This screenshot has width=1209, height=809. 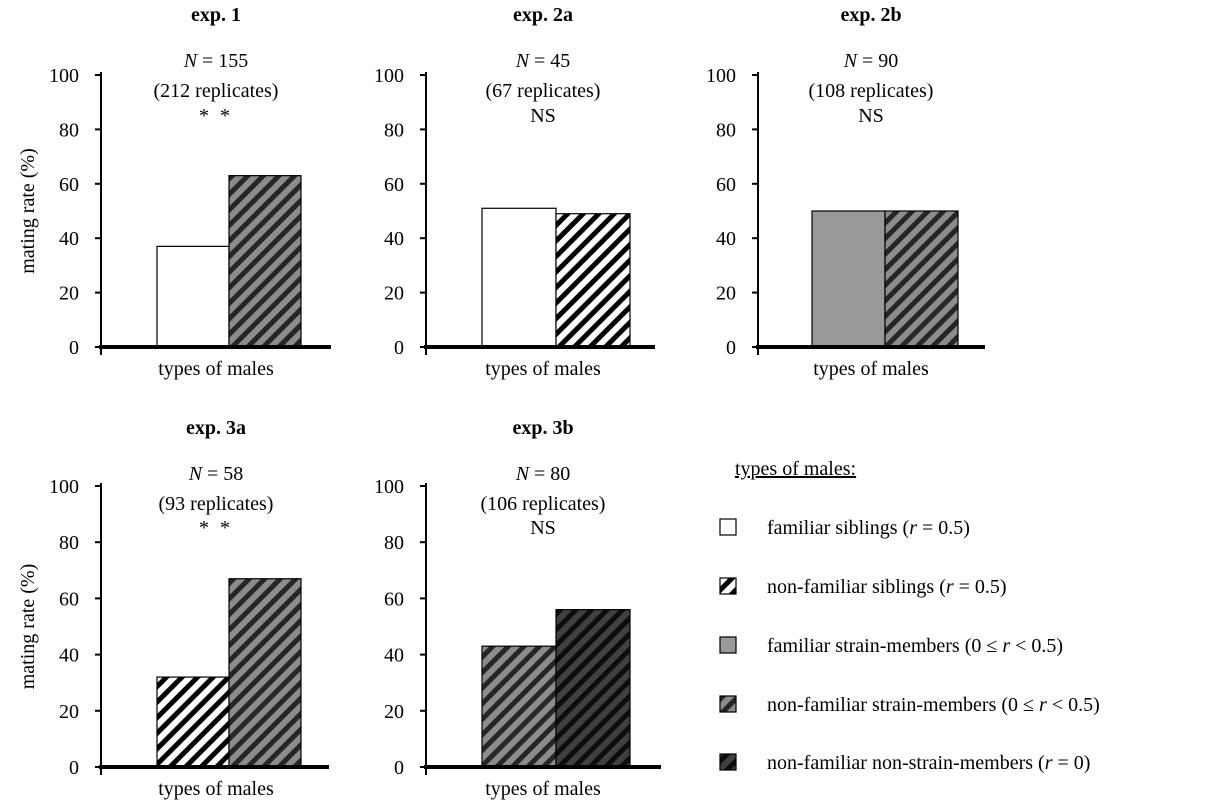 What do you see at coordinates (871, 91) in the screenshot?
I see `replicates-label: (108 replicates)` at bounding box center [871, 91].